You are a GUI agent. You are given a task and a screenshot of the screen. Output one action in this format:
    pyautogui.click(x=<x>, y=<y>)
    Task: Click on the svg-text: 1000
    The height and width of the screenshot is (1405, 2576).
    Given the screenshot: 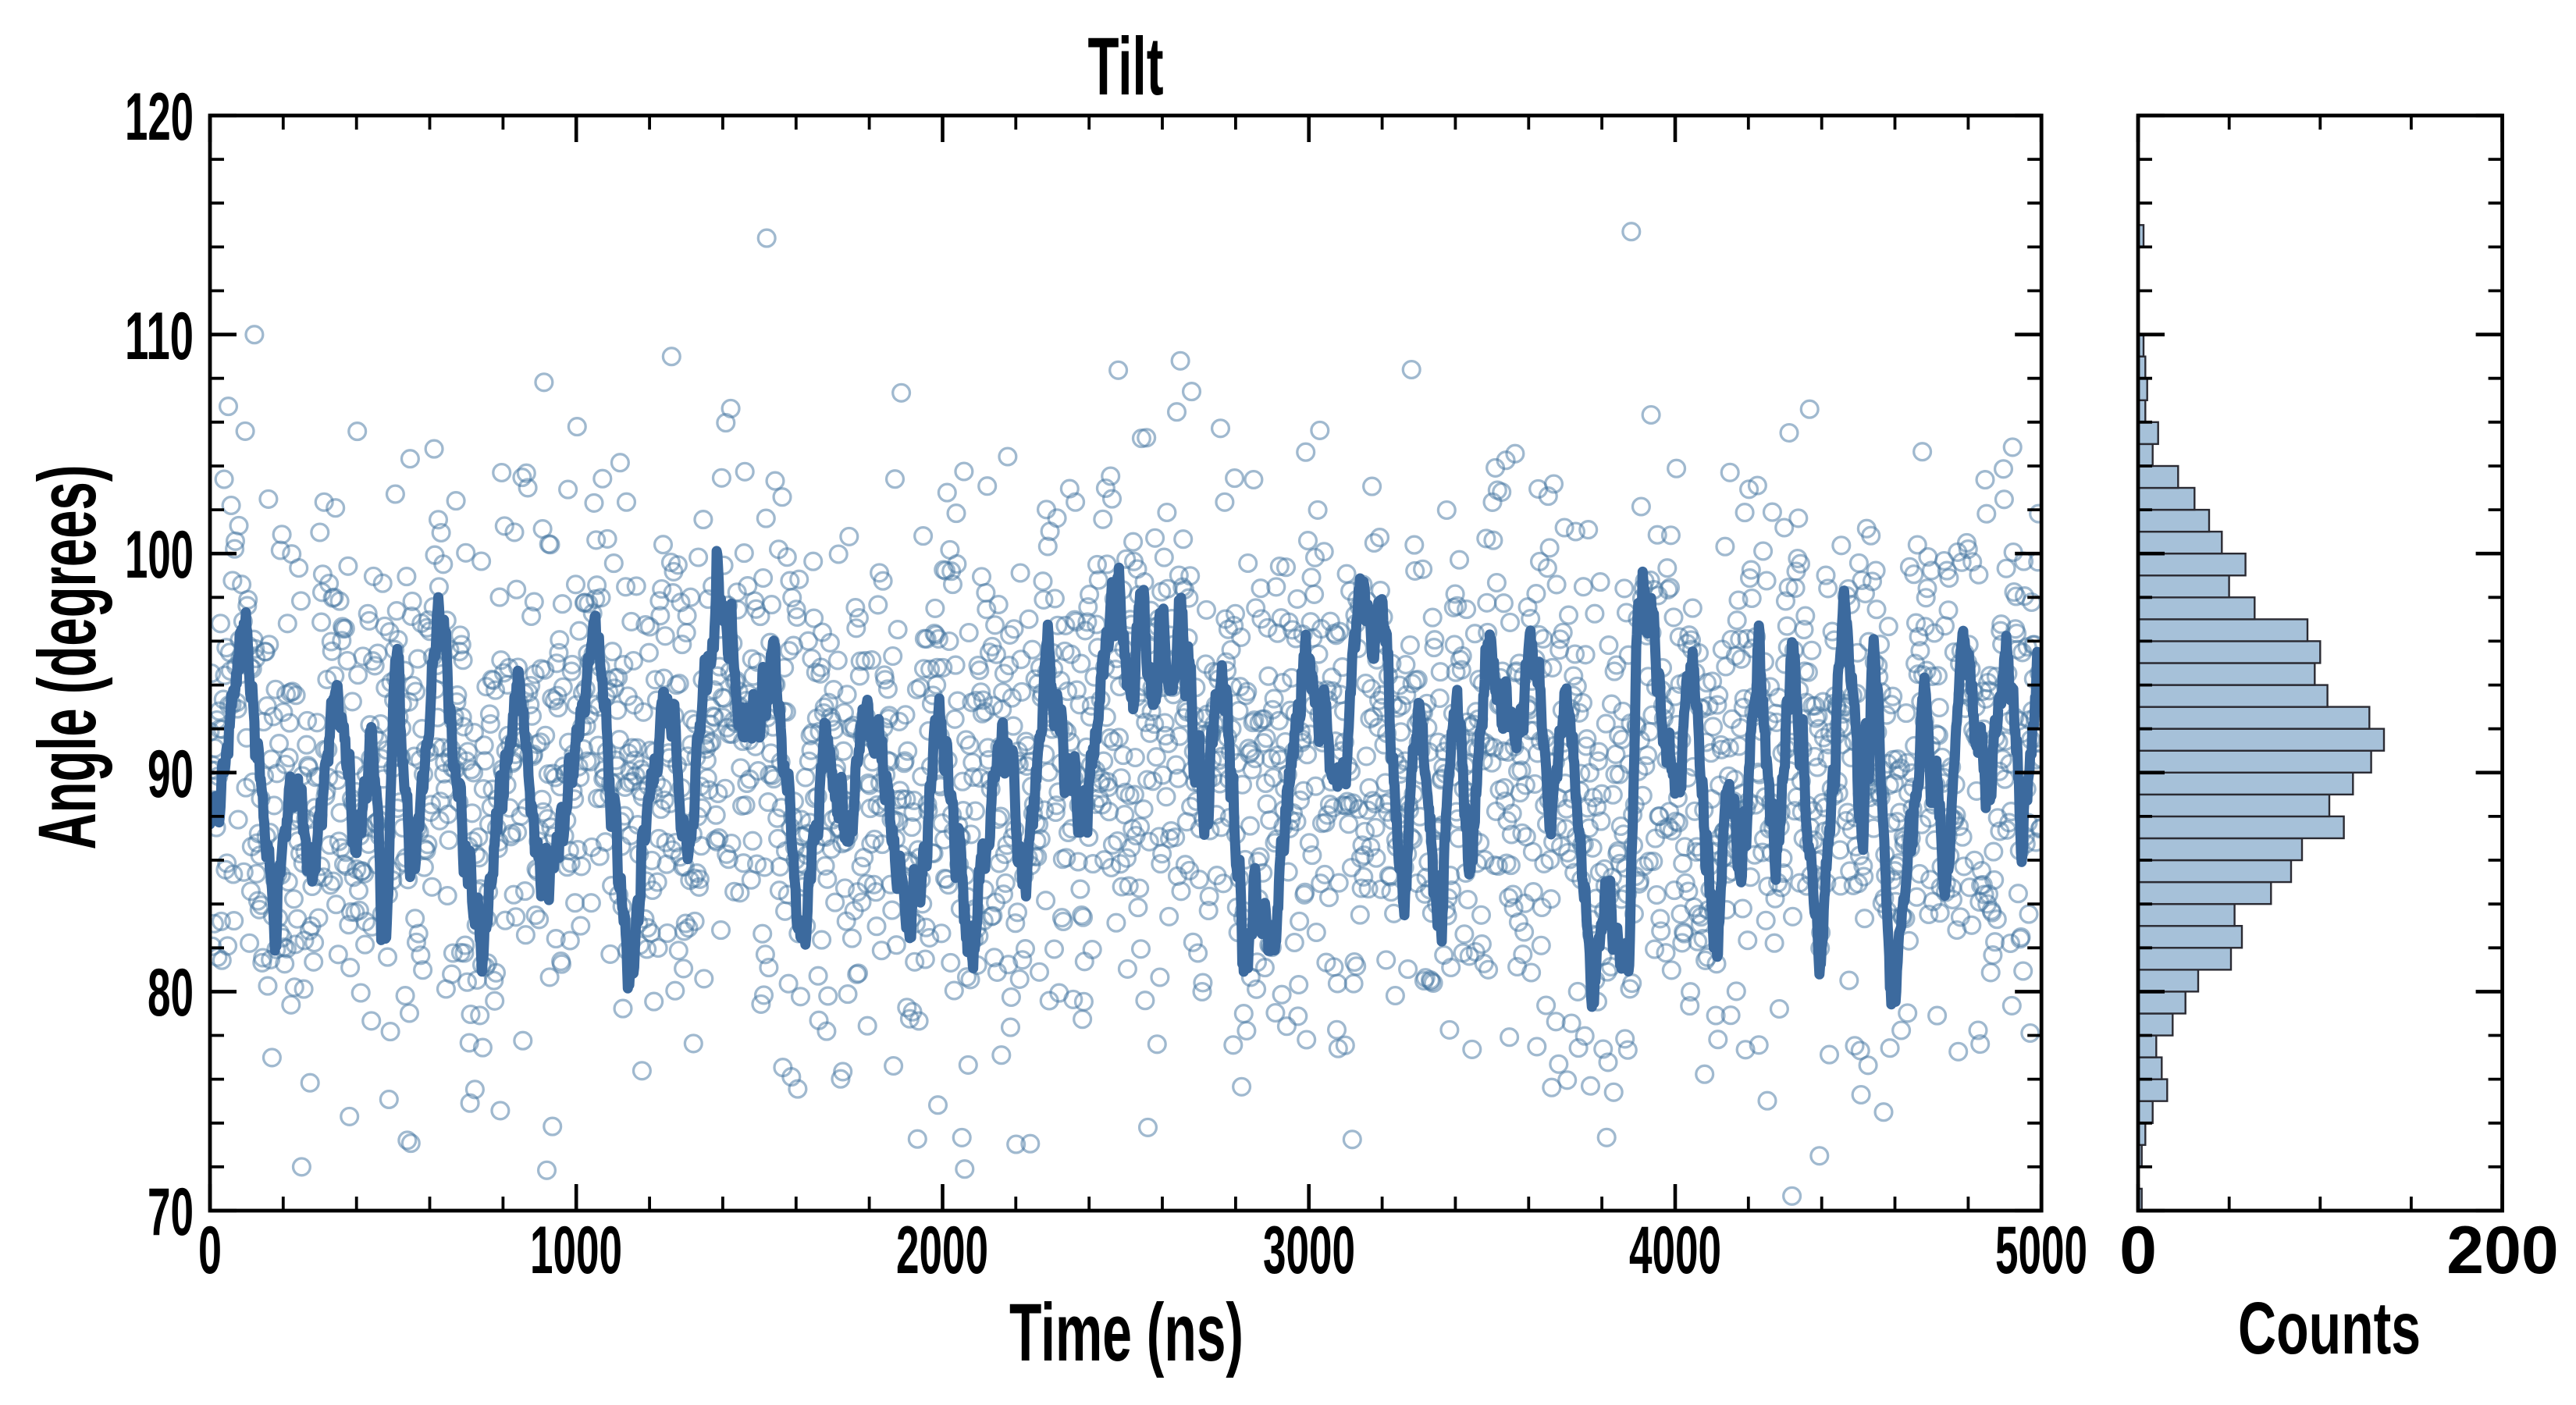 What is the action you would take?
    pyautogui.click(x=576, y=1250)
    